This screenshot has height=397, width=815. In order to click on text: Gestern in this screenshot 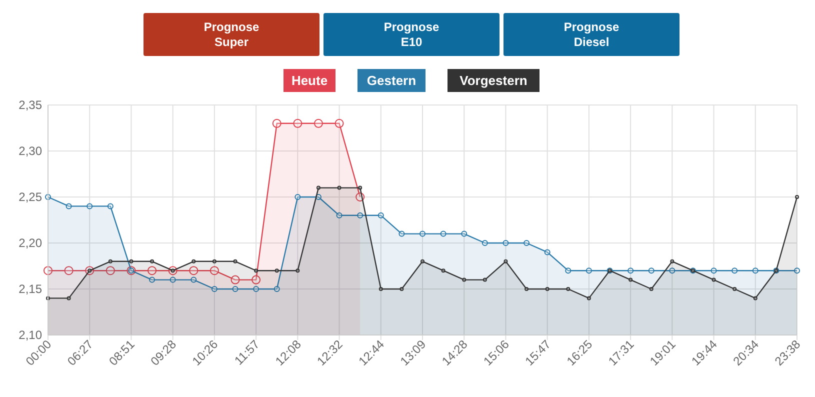, I will do `click(391, 80)`.